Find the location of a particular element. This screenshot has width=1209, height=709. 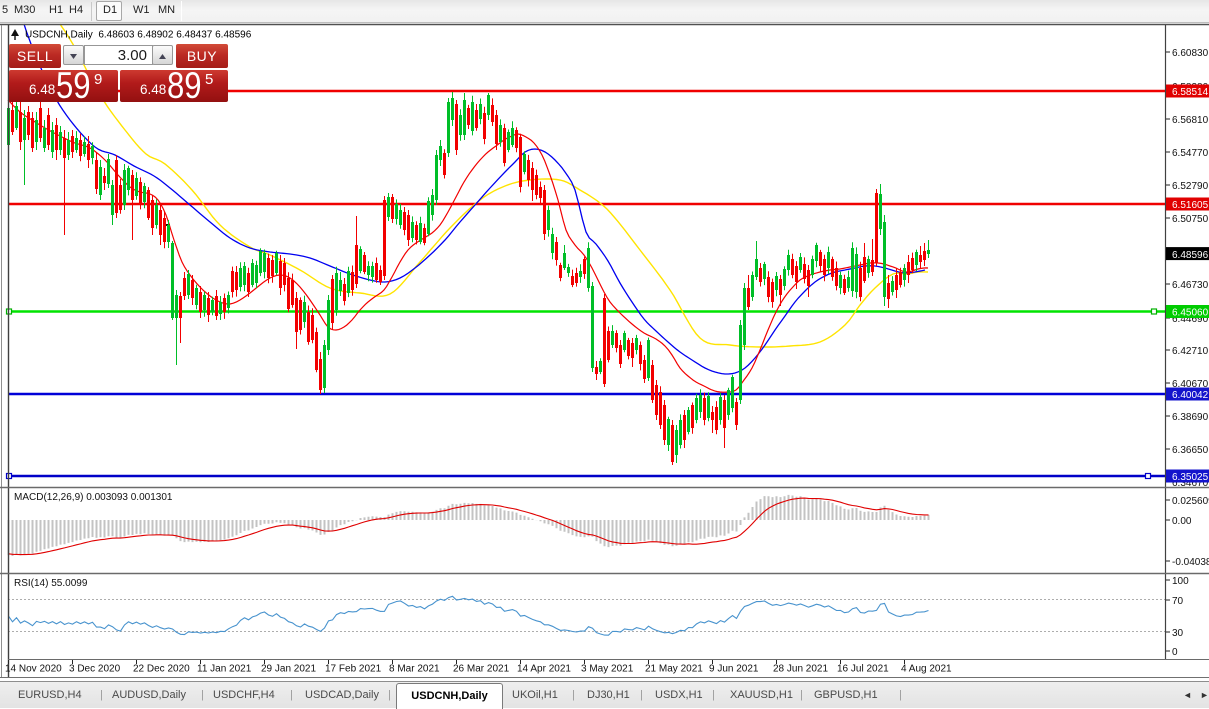

svg-text: 26 Mar 2021 is located at coordinates (481, 669).